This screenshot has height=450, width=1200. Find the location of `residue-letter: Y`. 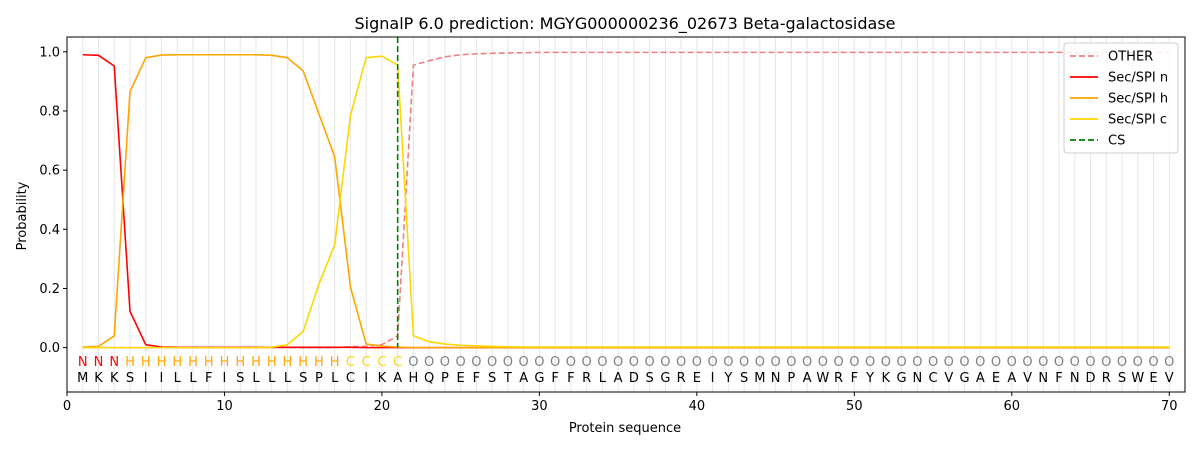

residue-letter: Y is located at coordinates (869, 378).